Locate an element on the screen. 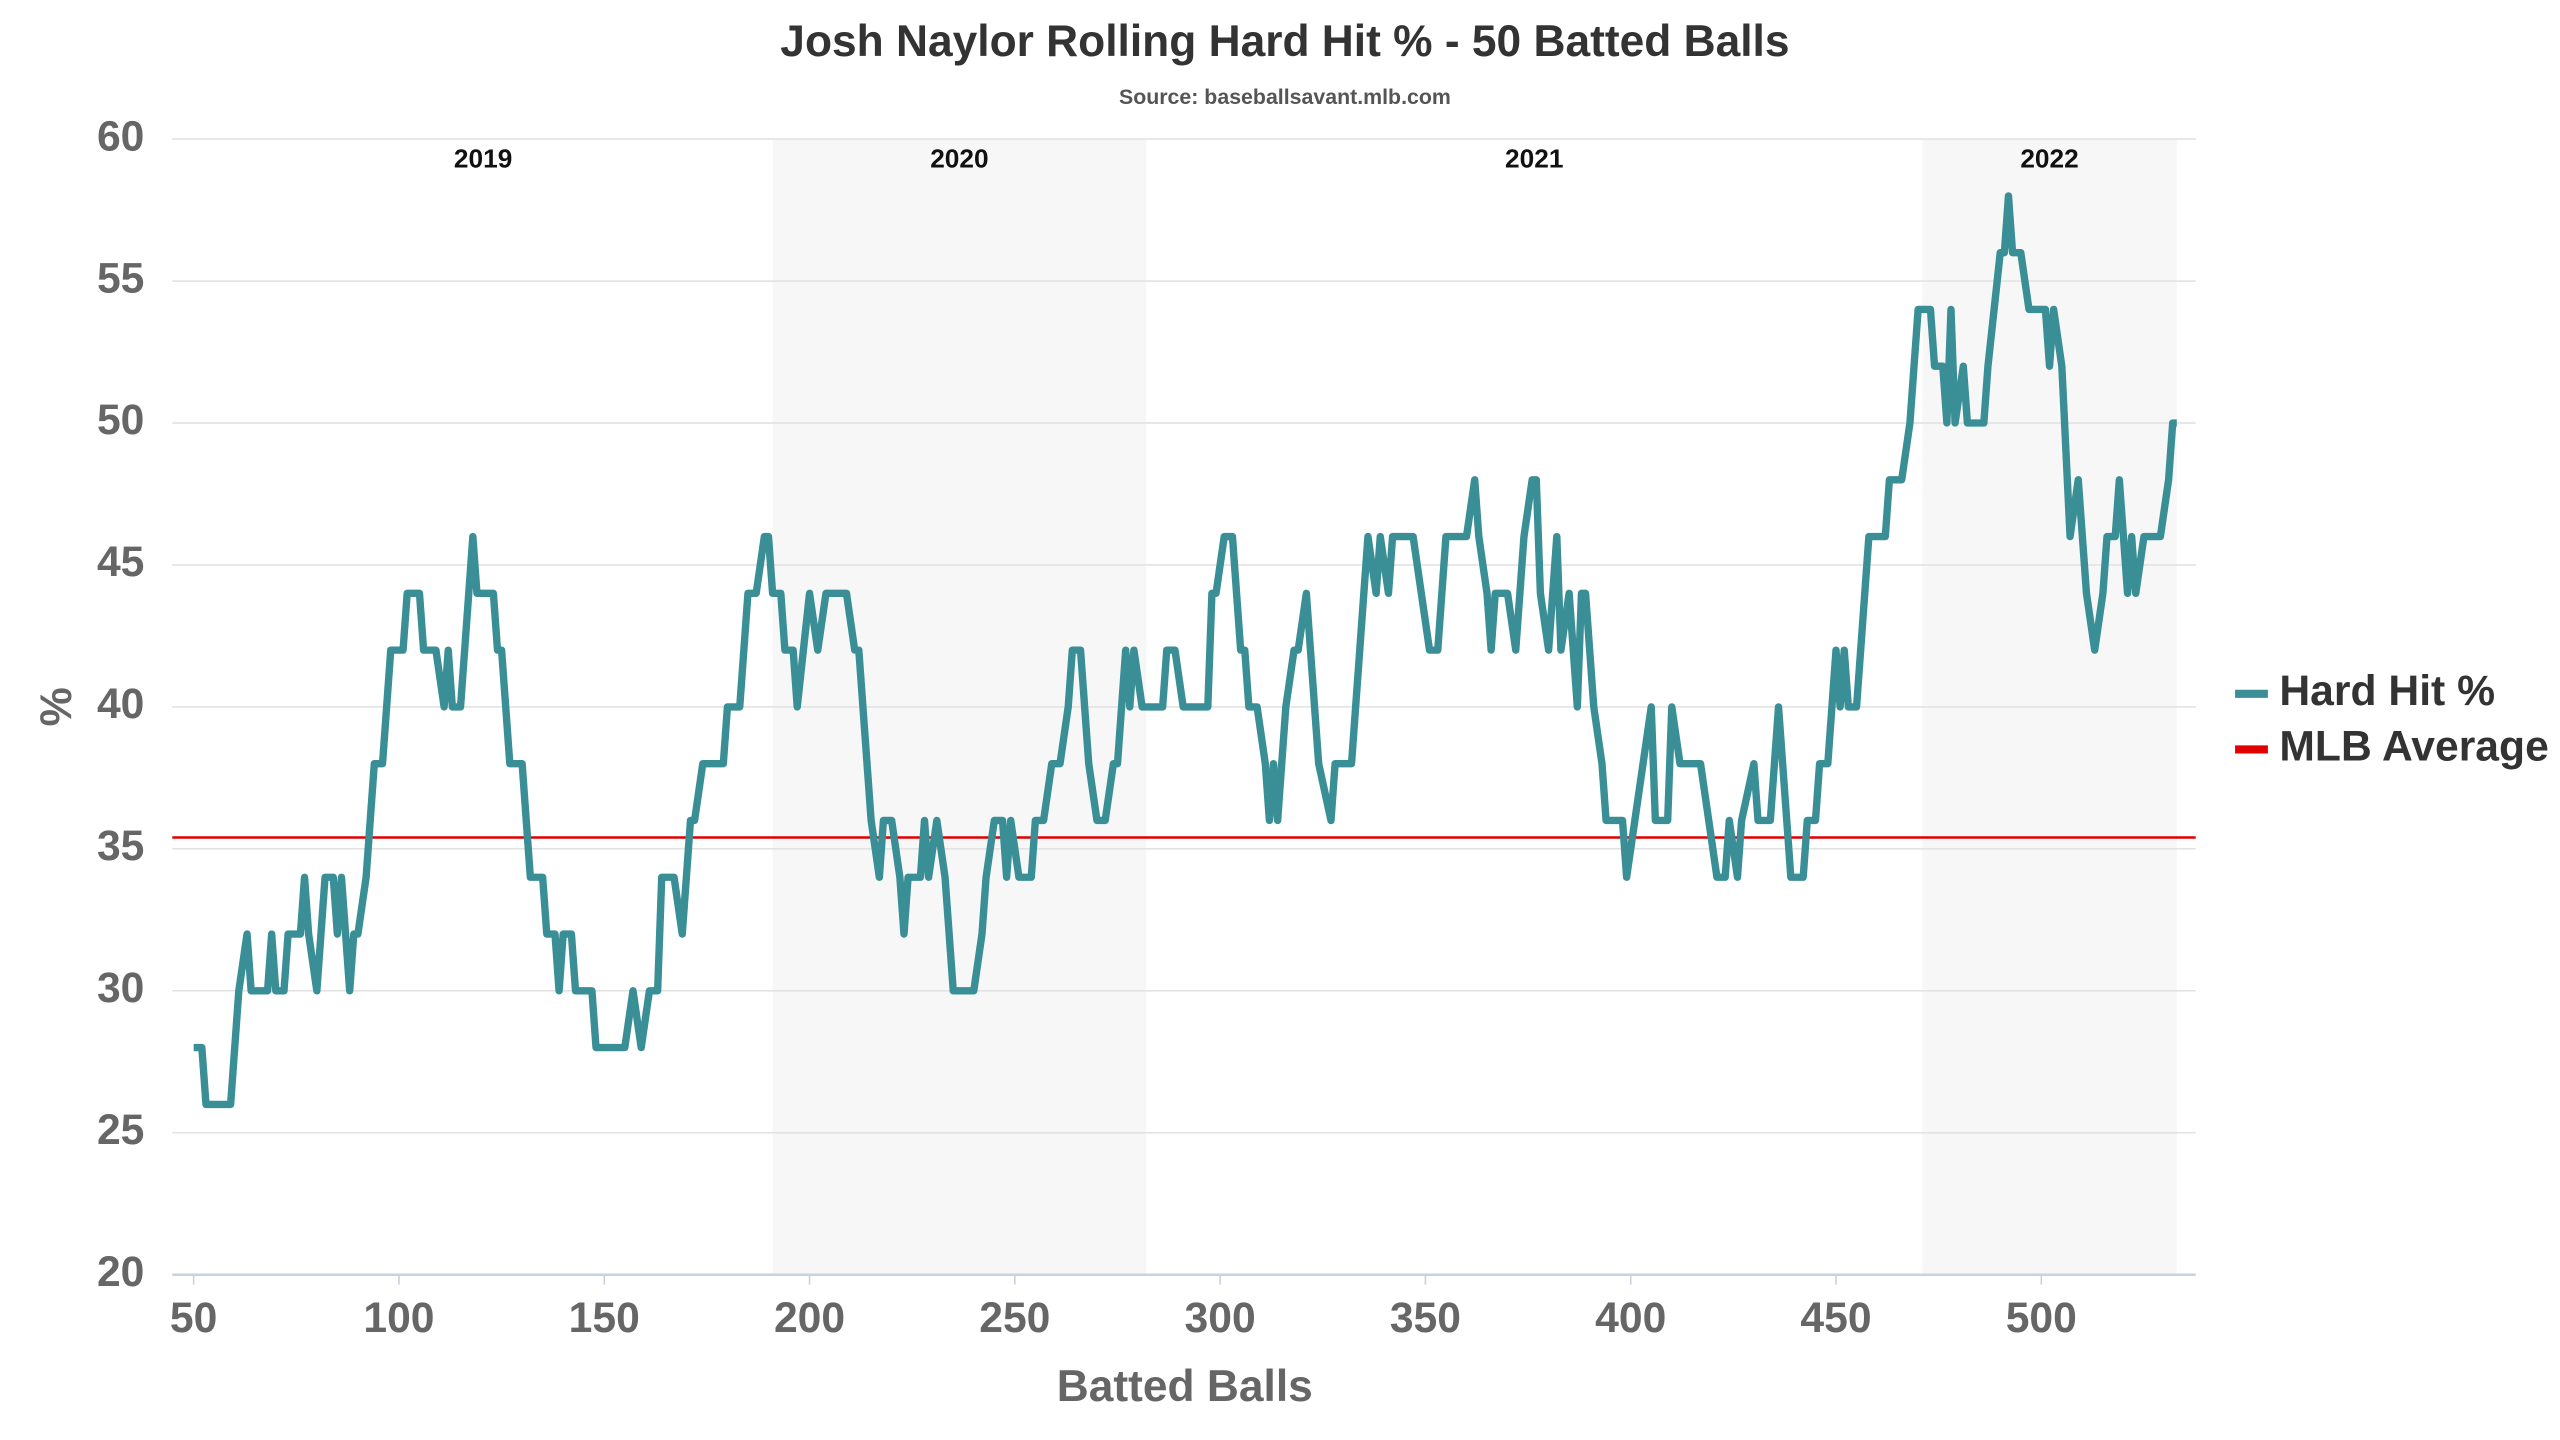 The height and width of the screenshot is (1440, 2560). season-label: 2020 is located at coordinates (959, 158).